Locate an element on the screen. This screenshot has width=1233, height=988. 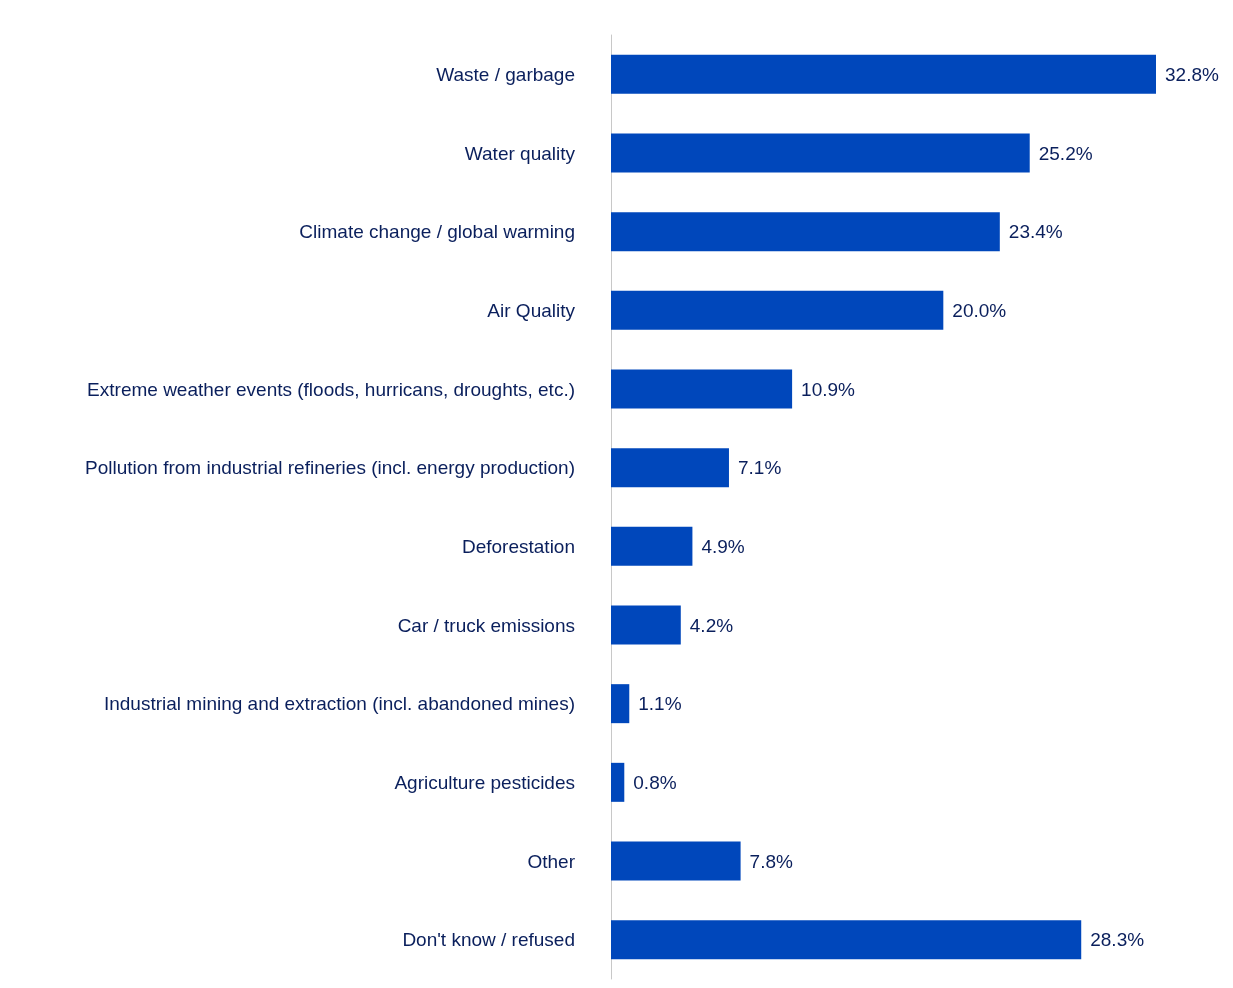
y-tick-label: Waste / garbage is located at coordinates (505, 74).